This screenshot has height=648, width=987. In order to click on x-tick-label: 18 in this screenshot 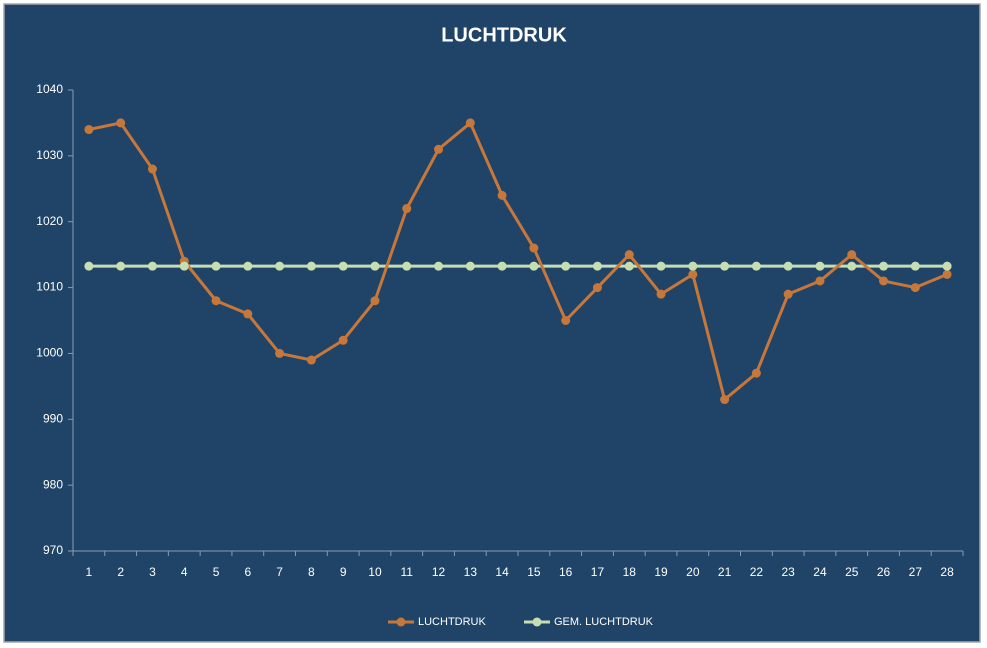, I will do `click(630, 572)`.